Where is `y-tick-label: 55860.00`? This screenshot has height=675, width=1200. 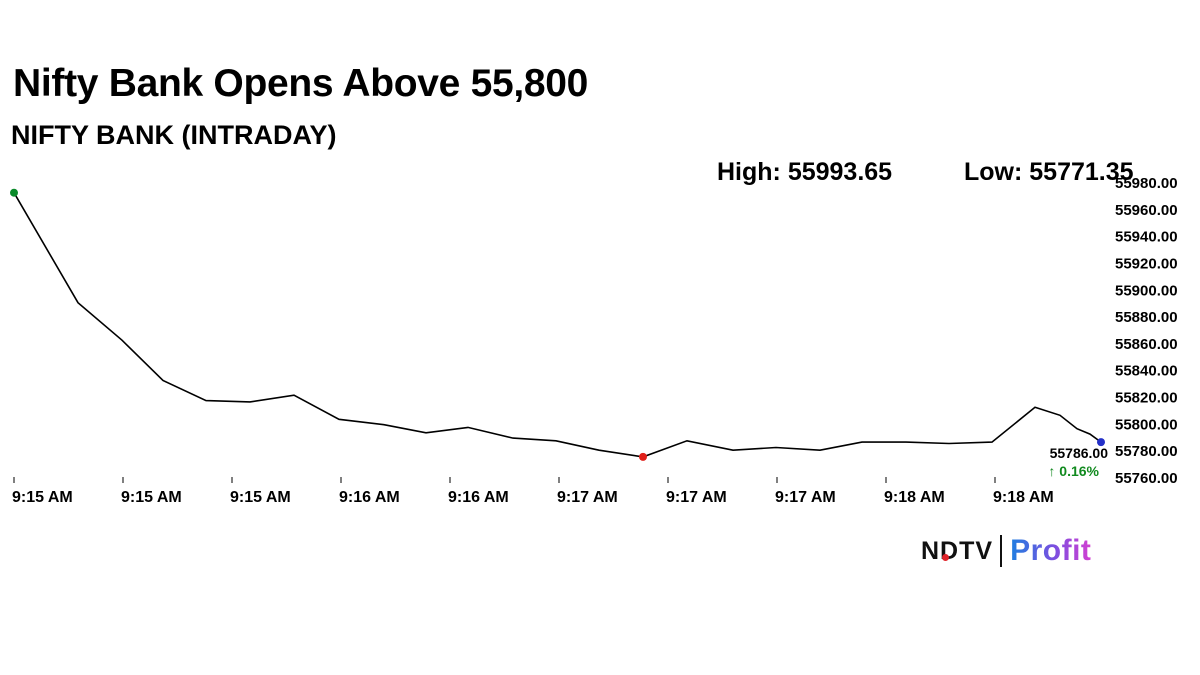 y-tick-label: 55860.00 is located at coordinates (1146, 344).